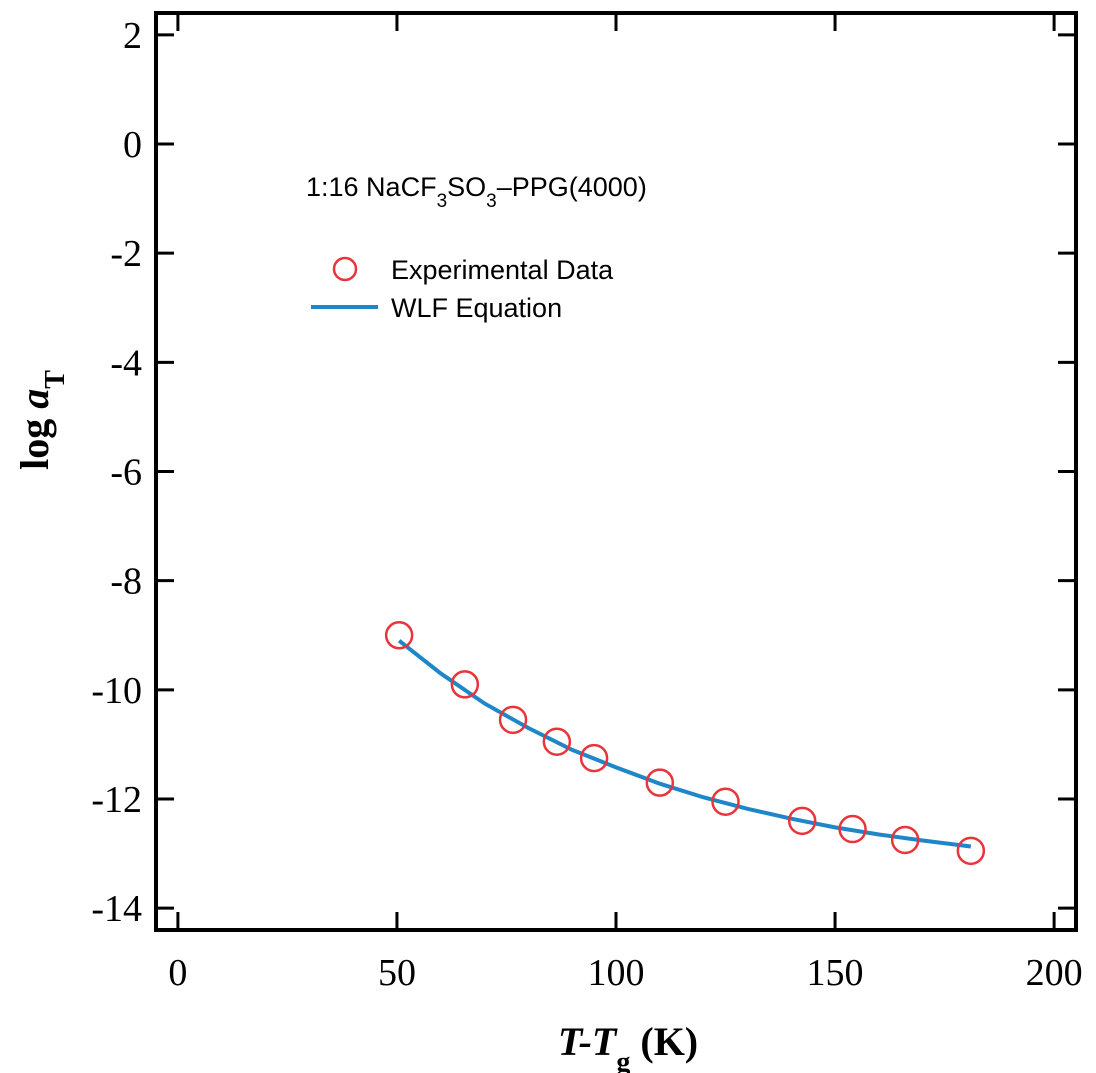 Image resolution: width=1096 pixels, height=1073 pixels. I want to click on y-tick-label: 2, so click(132, 36).